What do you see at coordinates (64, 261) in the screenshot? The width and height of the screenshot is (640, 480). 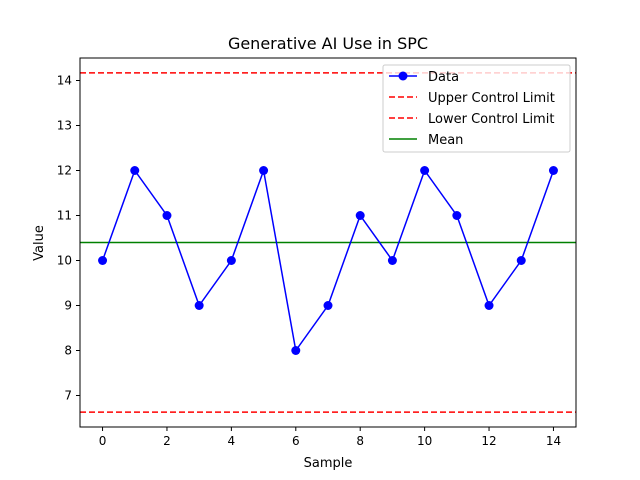 I see `y-tick-label: 10` at bounding box center [64, 261].